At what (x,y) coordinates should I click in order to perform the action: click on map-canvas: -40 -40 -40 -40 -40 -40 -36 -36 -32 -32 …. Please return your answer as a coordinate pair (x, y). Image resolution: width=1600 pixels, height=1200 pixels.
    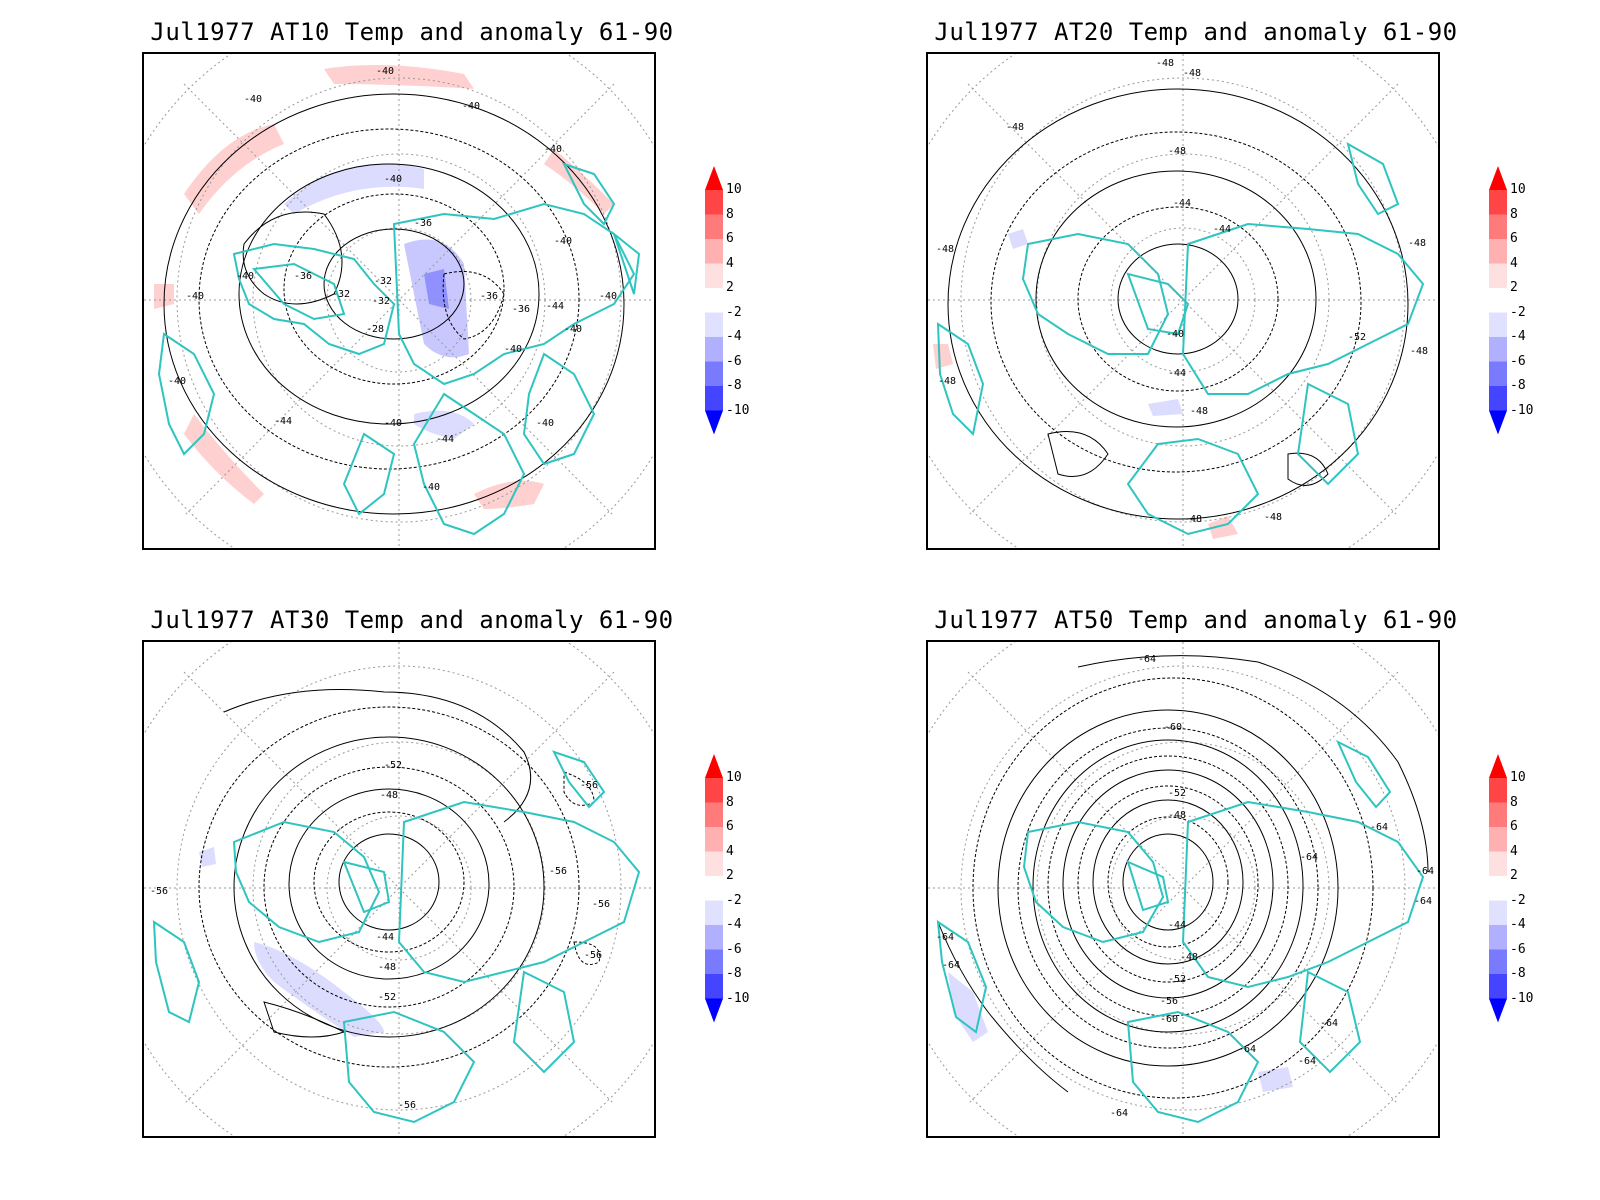
    Looking at the image, I should click on (399, 301).